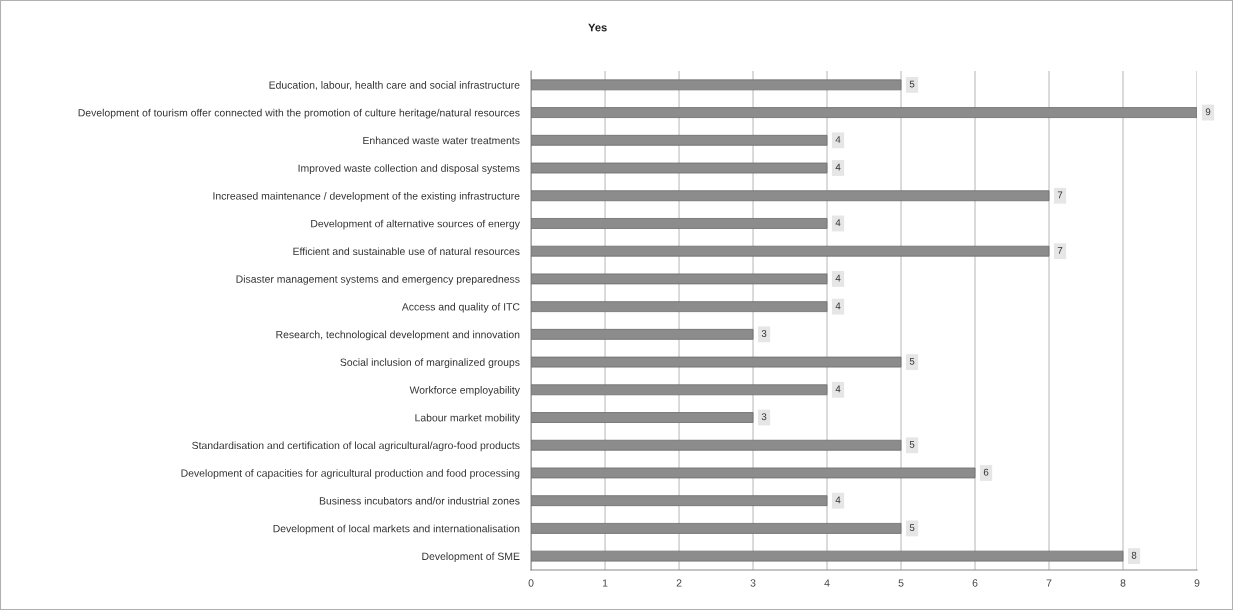 This screenshot has height=610, width=1233. Describe the element at coordinates (975, 583) in the screenshot. I see `x-tick-label: 6` at that location.